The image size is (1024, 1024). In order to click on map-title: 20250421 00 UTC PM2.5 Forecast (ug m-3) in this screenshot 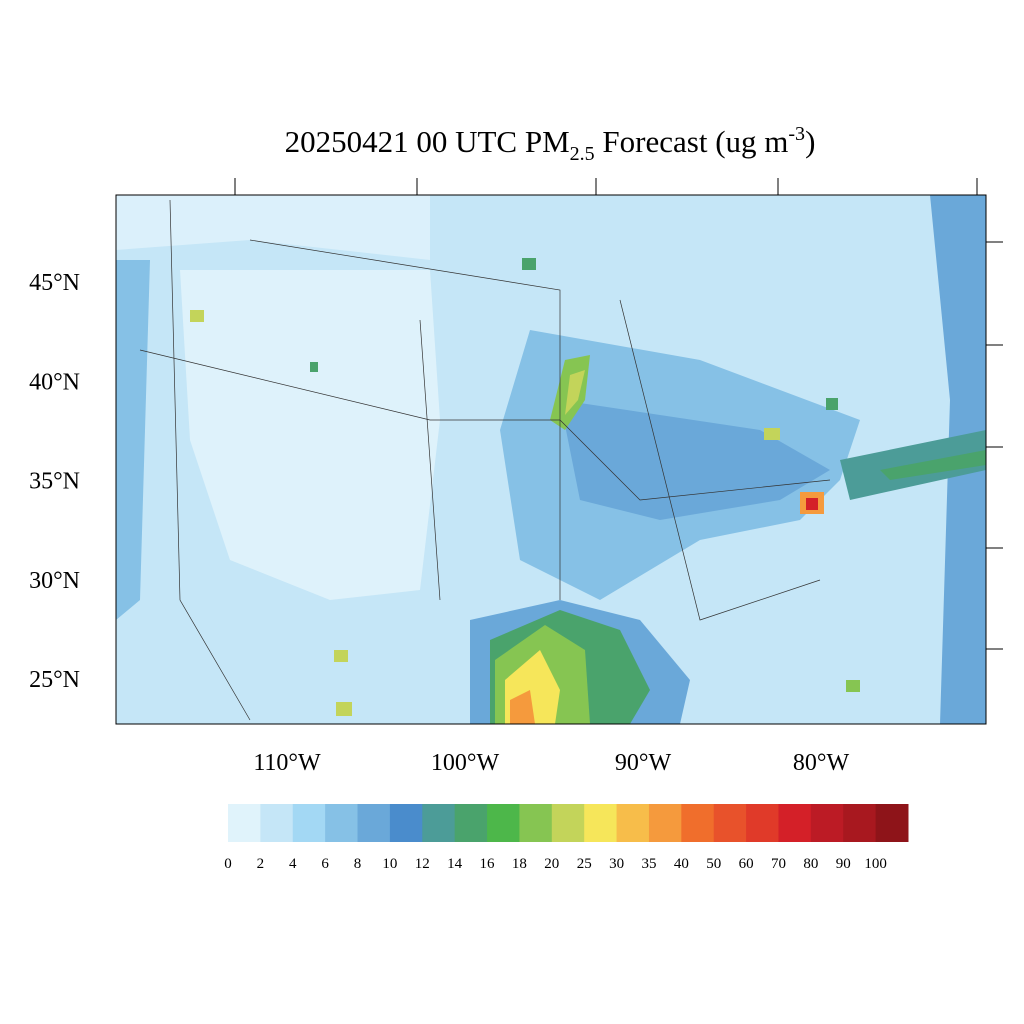, I will do `click(550, 144)`.